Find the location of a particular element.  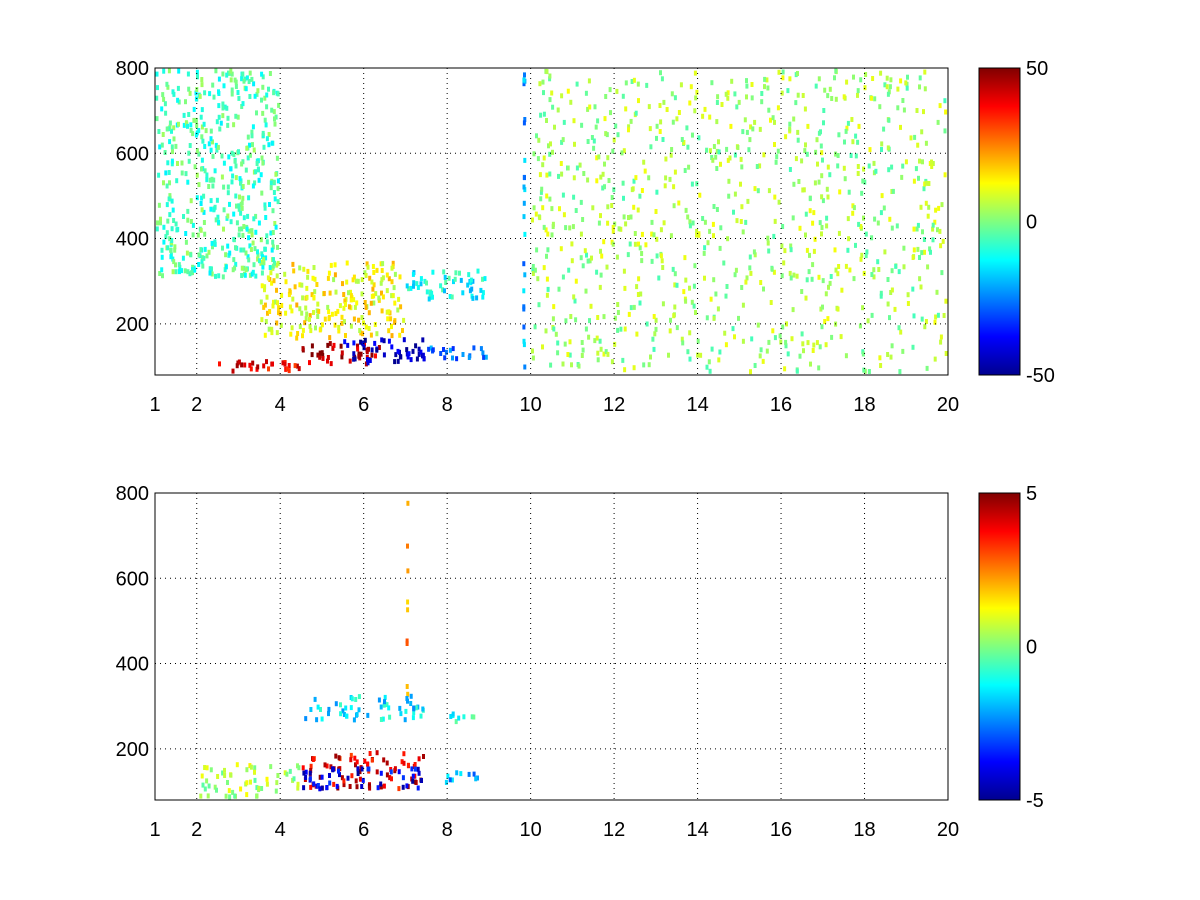

x-tick-label: 6 is located at coordinates (363, 405).